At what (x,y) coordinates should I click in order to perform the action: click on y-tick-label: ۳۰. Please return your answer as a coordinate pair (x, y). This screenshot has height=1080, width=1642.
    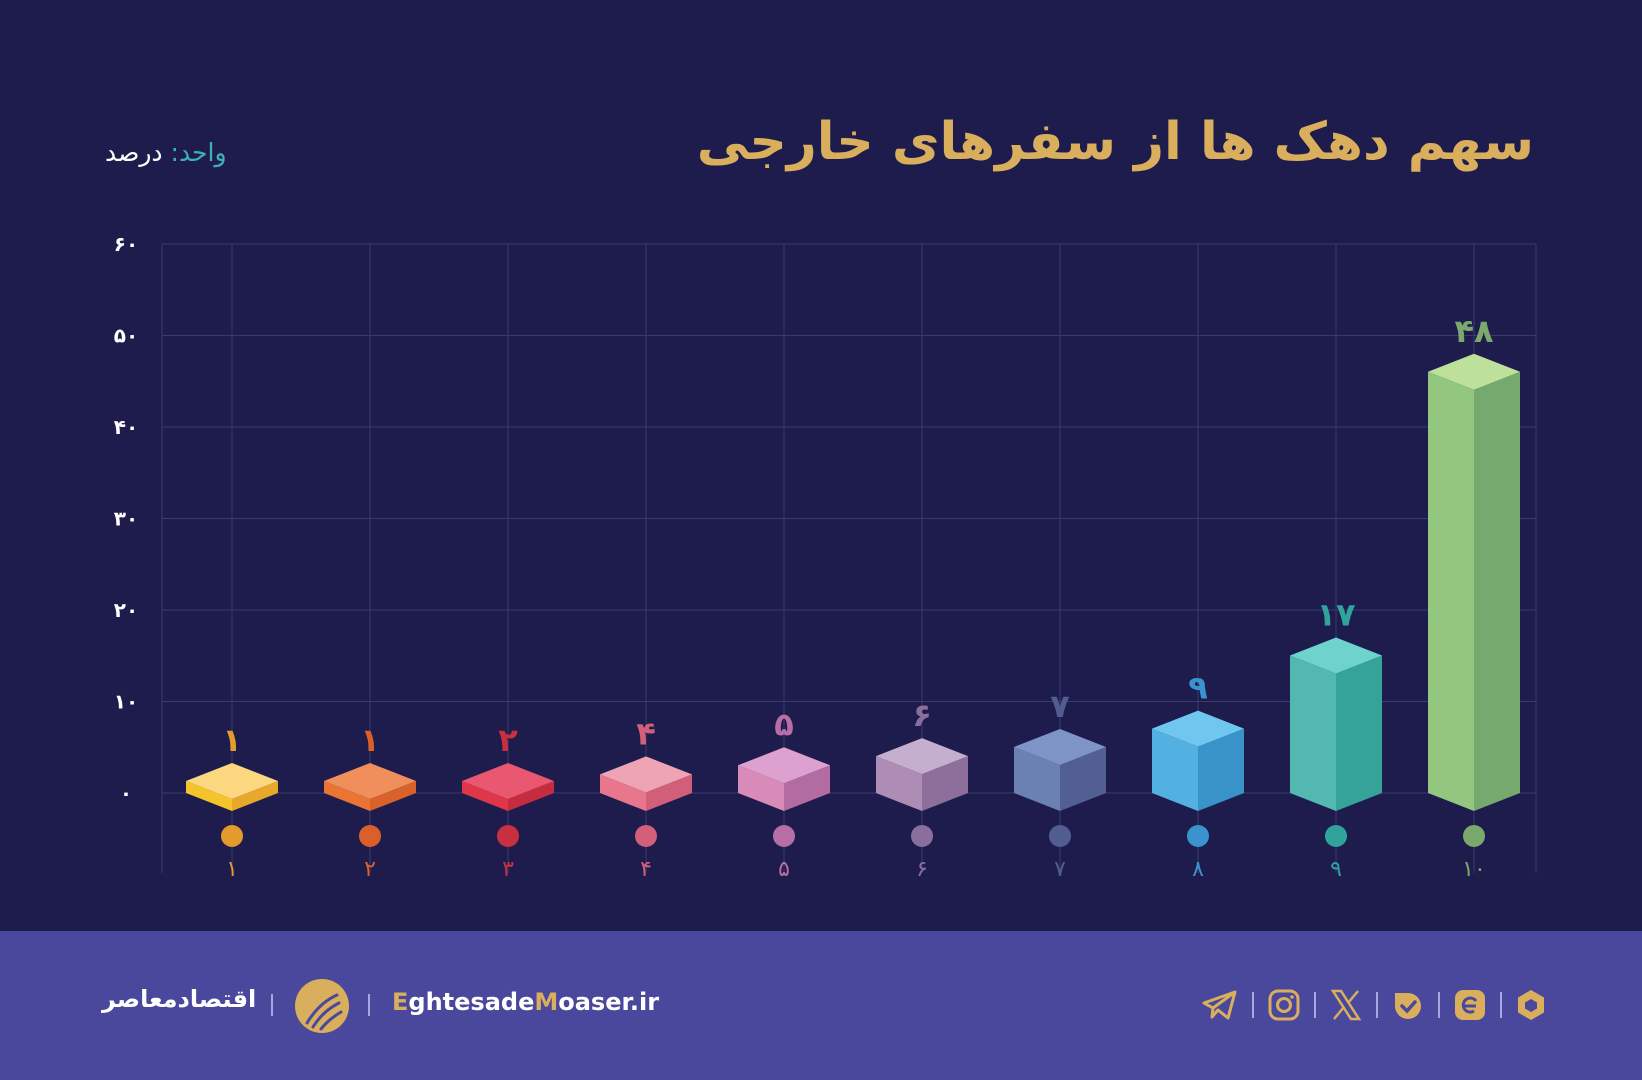
    Looking at the image, I should click on (126, 519).